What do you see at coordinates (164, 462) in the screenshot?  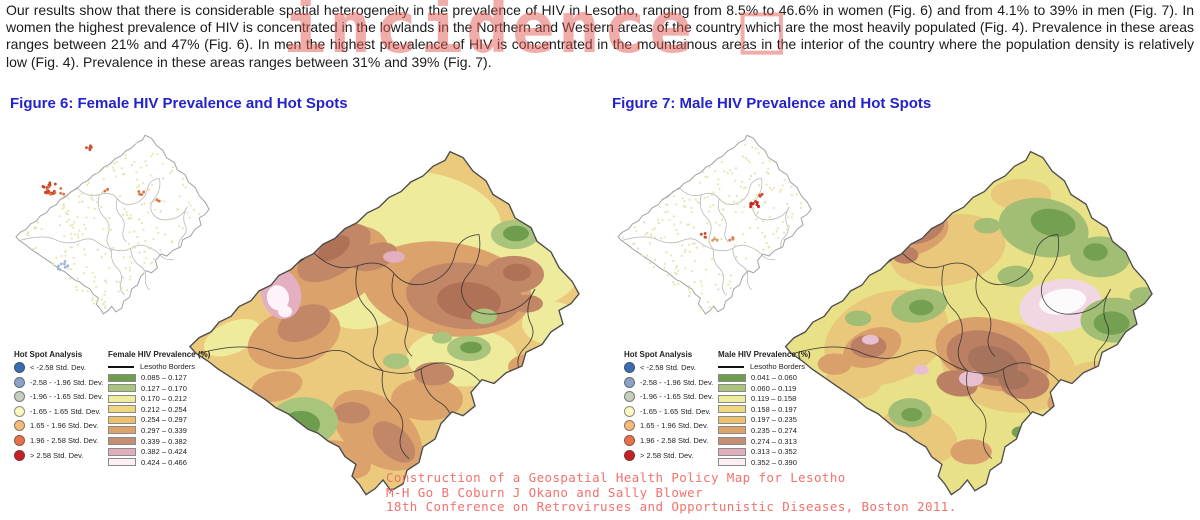 I see `legend-label: 0.424 – 0.466` at bounding box center [164, 462].